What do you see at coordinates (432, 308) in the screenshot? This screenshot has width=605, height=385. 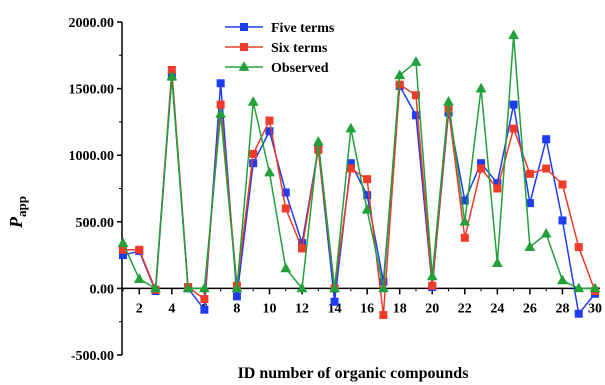 I see `x-tick-label: 20` at bounding box center [432, 308].